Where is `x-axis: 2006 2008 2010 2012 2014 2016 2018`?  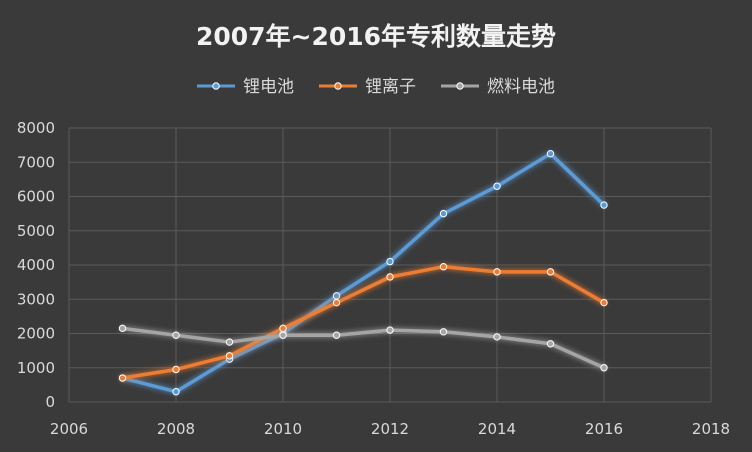
x-axis: 2006 2008 2010 2012 2014 2016 2018 is located at coordinates (390, 429).